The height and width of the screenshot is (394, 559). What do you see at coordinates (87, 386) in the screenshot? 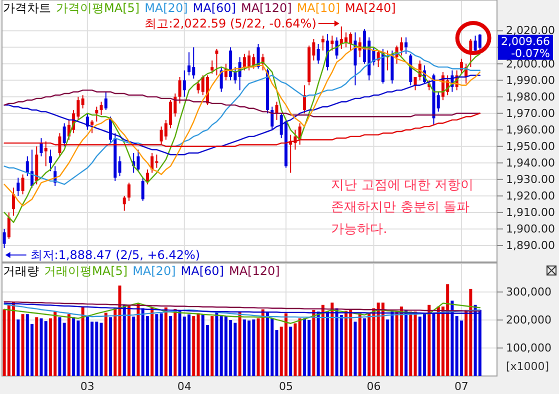
I see `x-tick-label: 03` at bounding box center [87, 386].